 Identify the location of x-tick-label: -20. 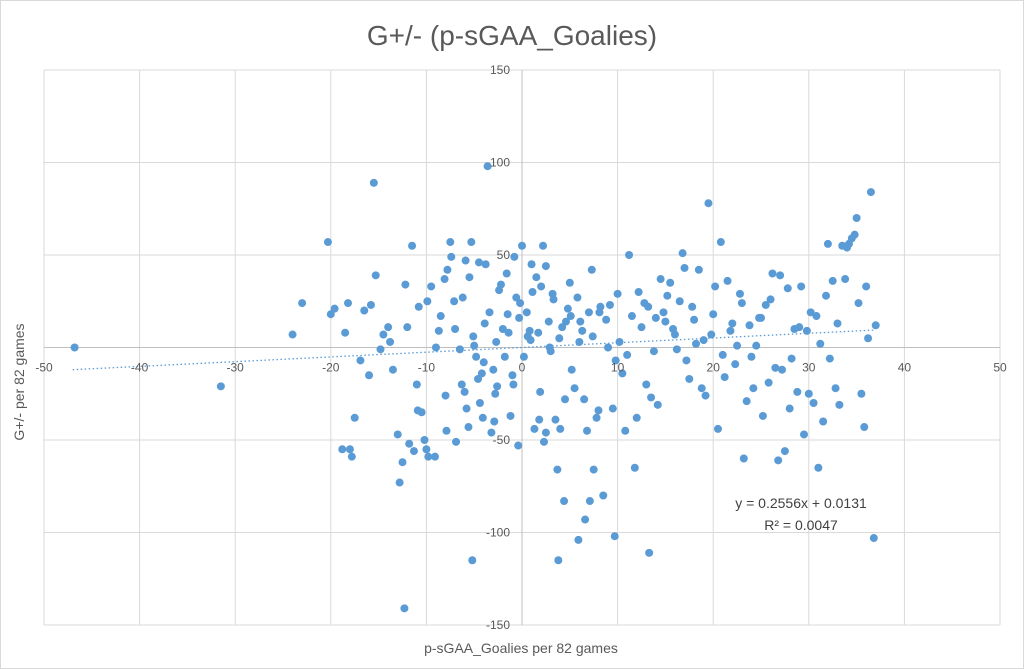
(331, 368).